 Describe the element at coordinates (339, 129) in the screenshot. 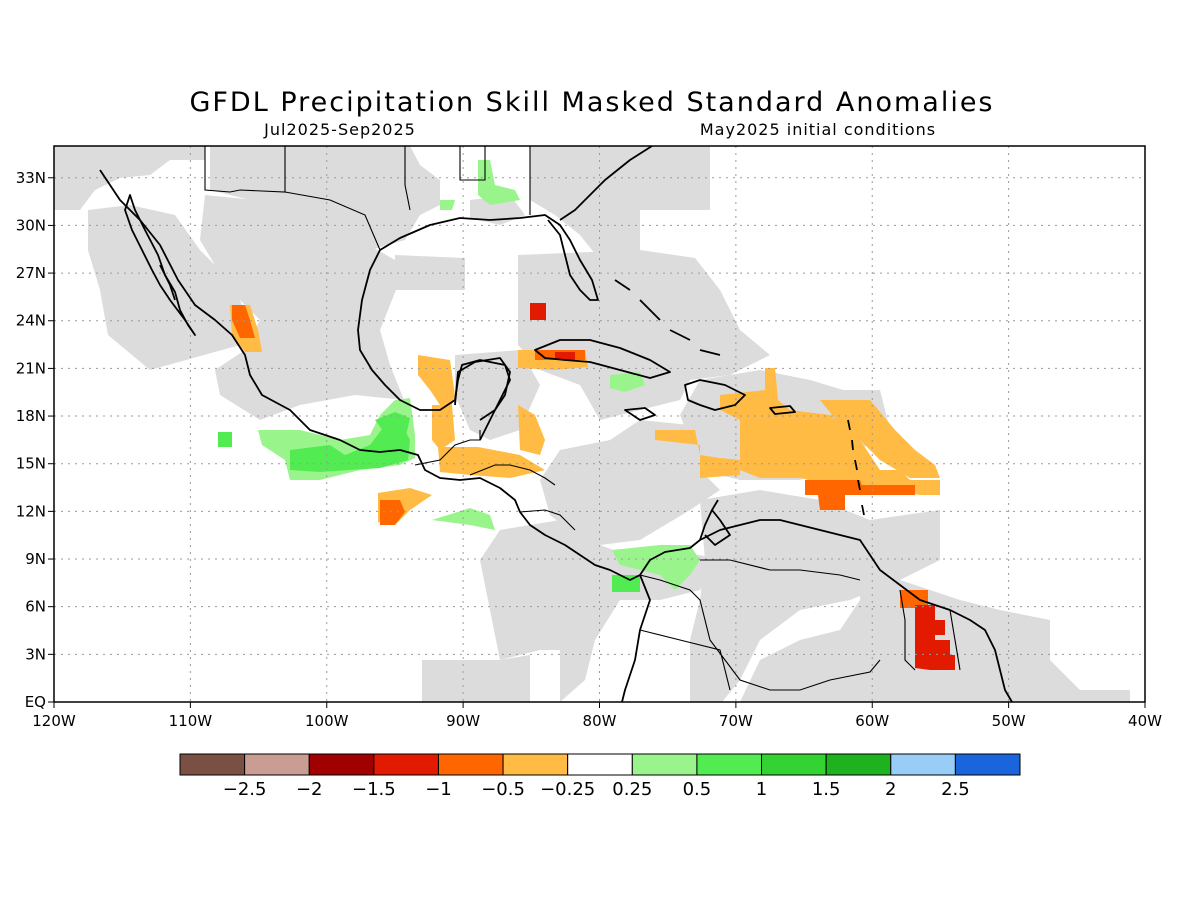

I see `forecast-period: Jul2025-Sep2025` at that location.